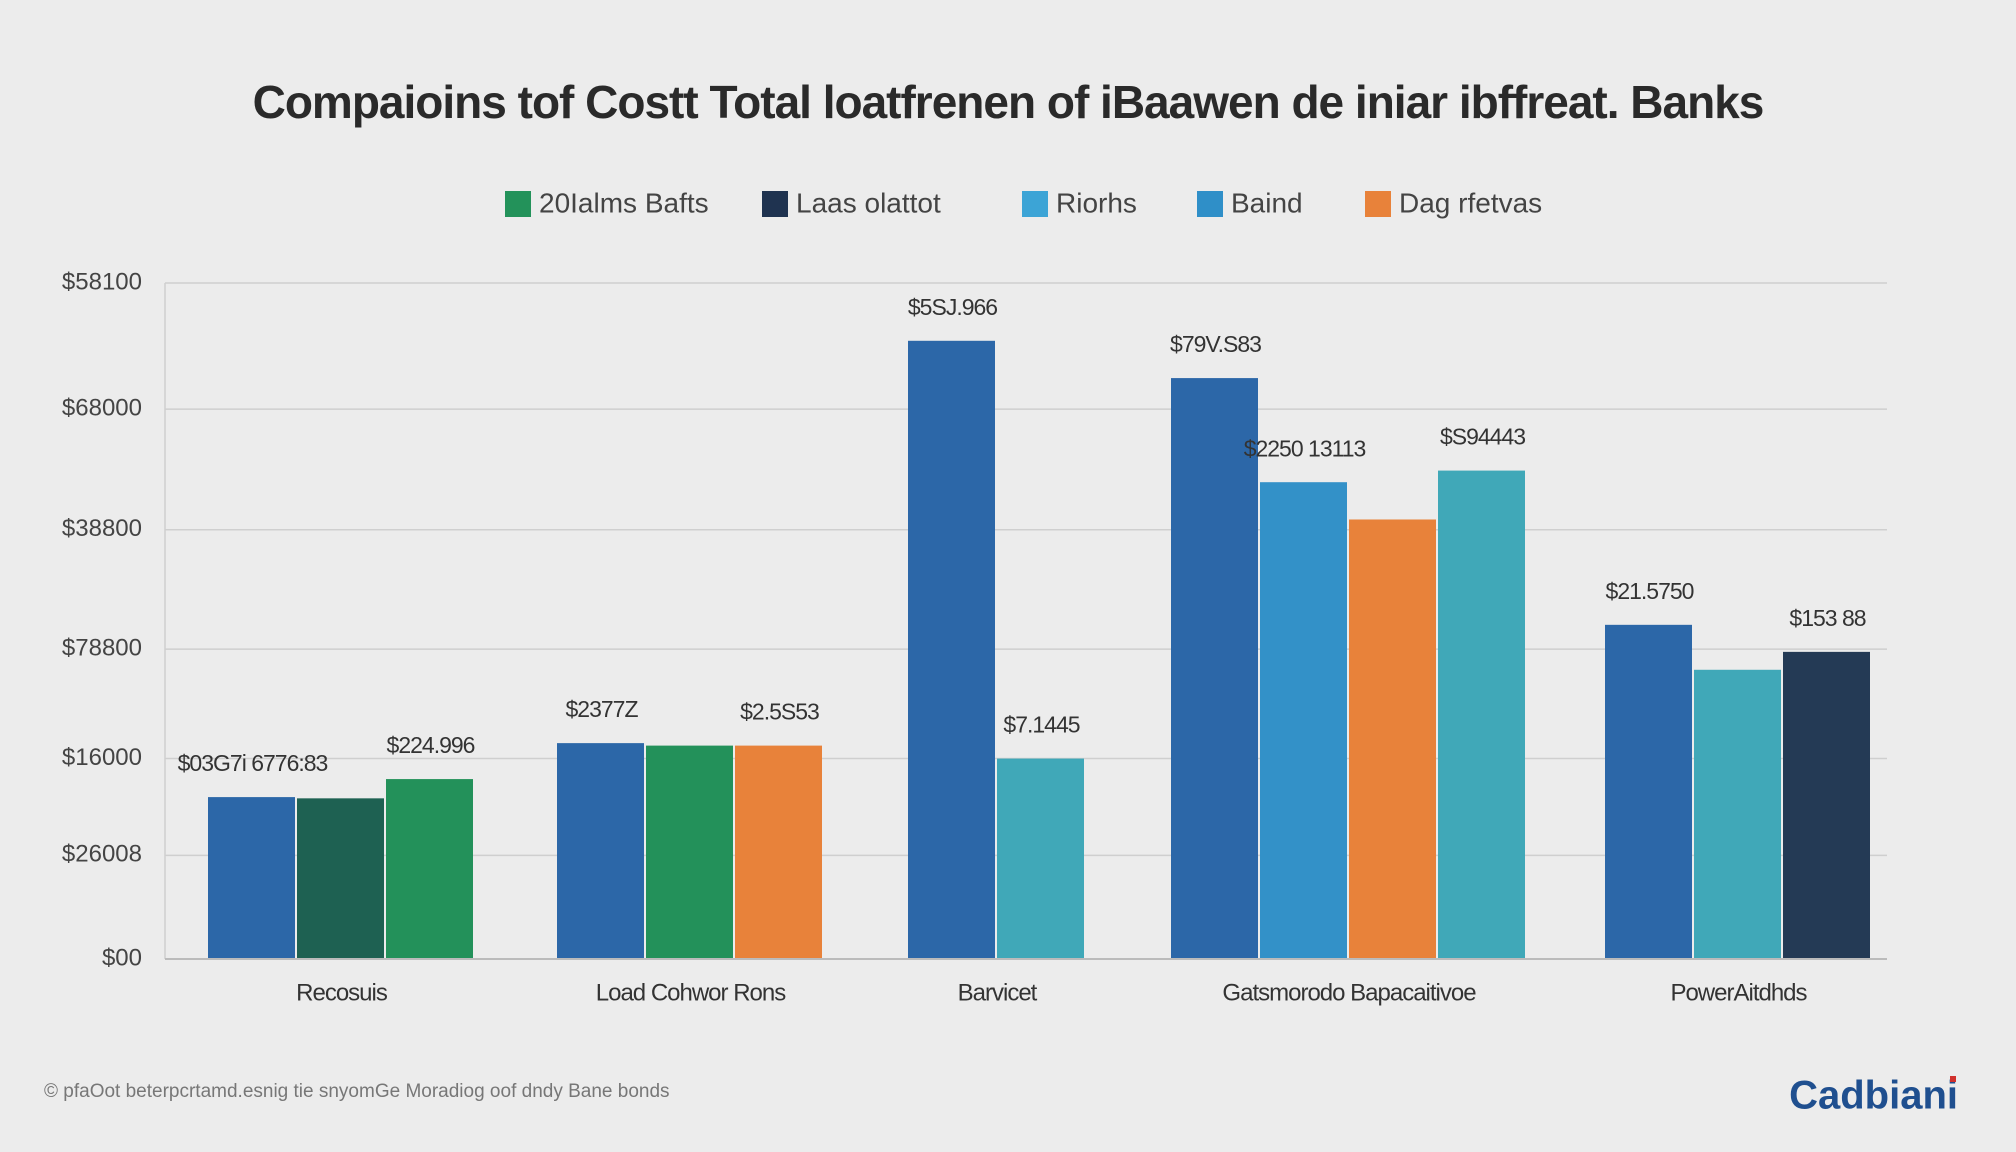 This screenshot has height=1152, width=2016. What do you see at coordinates (253, 763) in the screenshot?
I see `value-label: $03G7i 6776:83` at bounding box center [253, 763].